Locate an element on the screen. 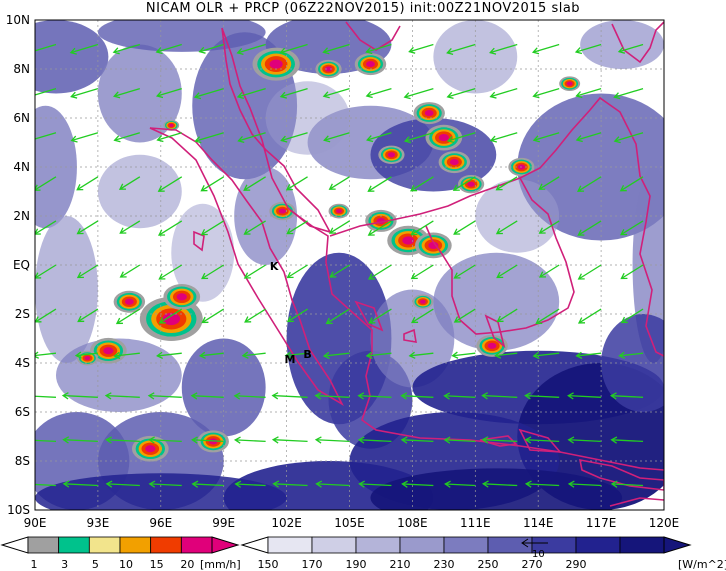  precip-colorbar-label: 3 is located at coordinates (64, 564).